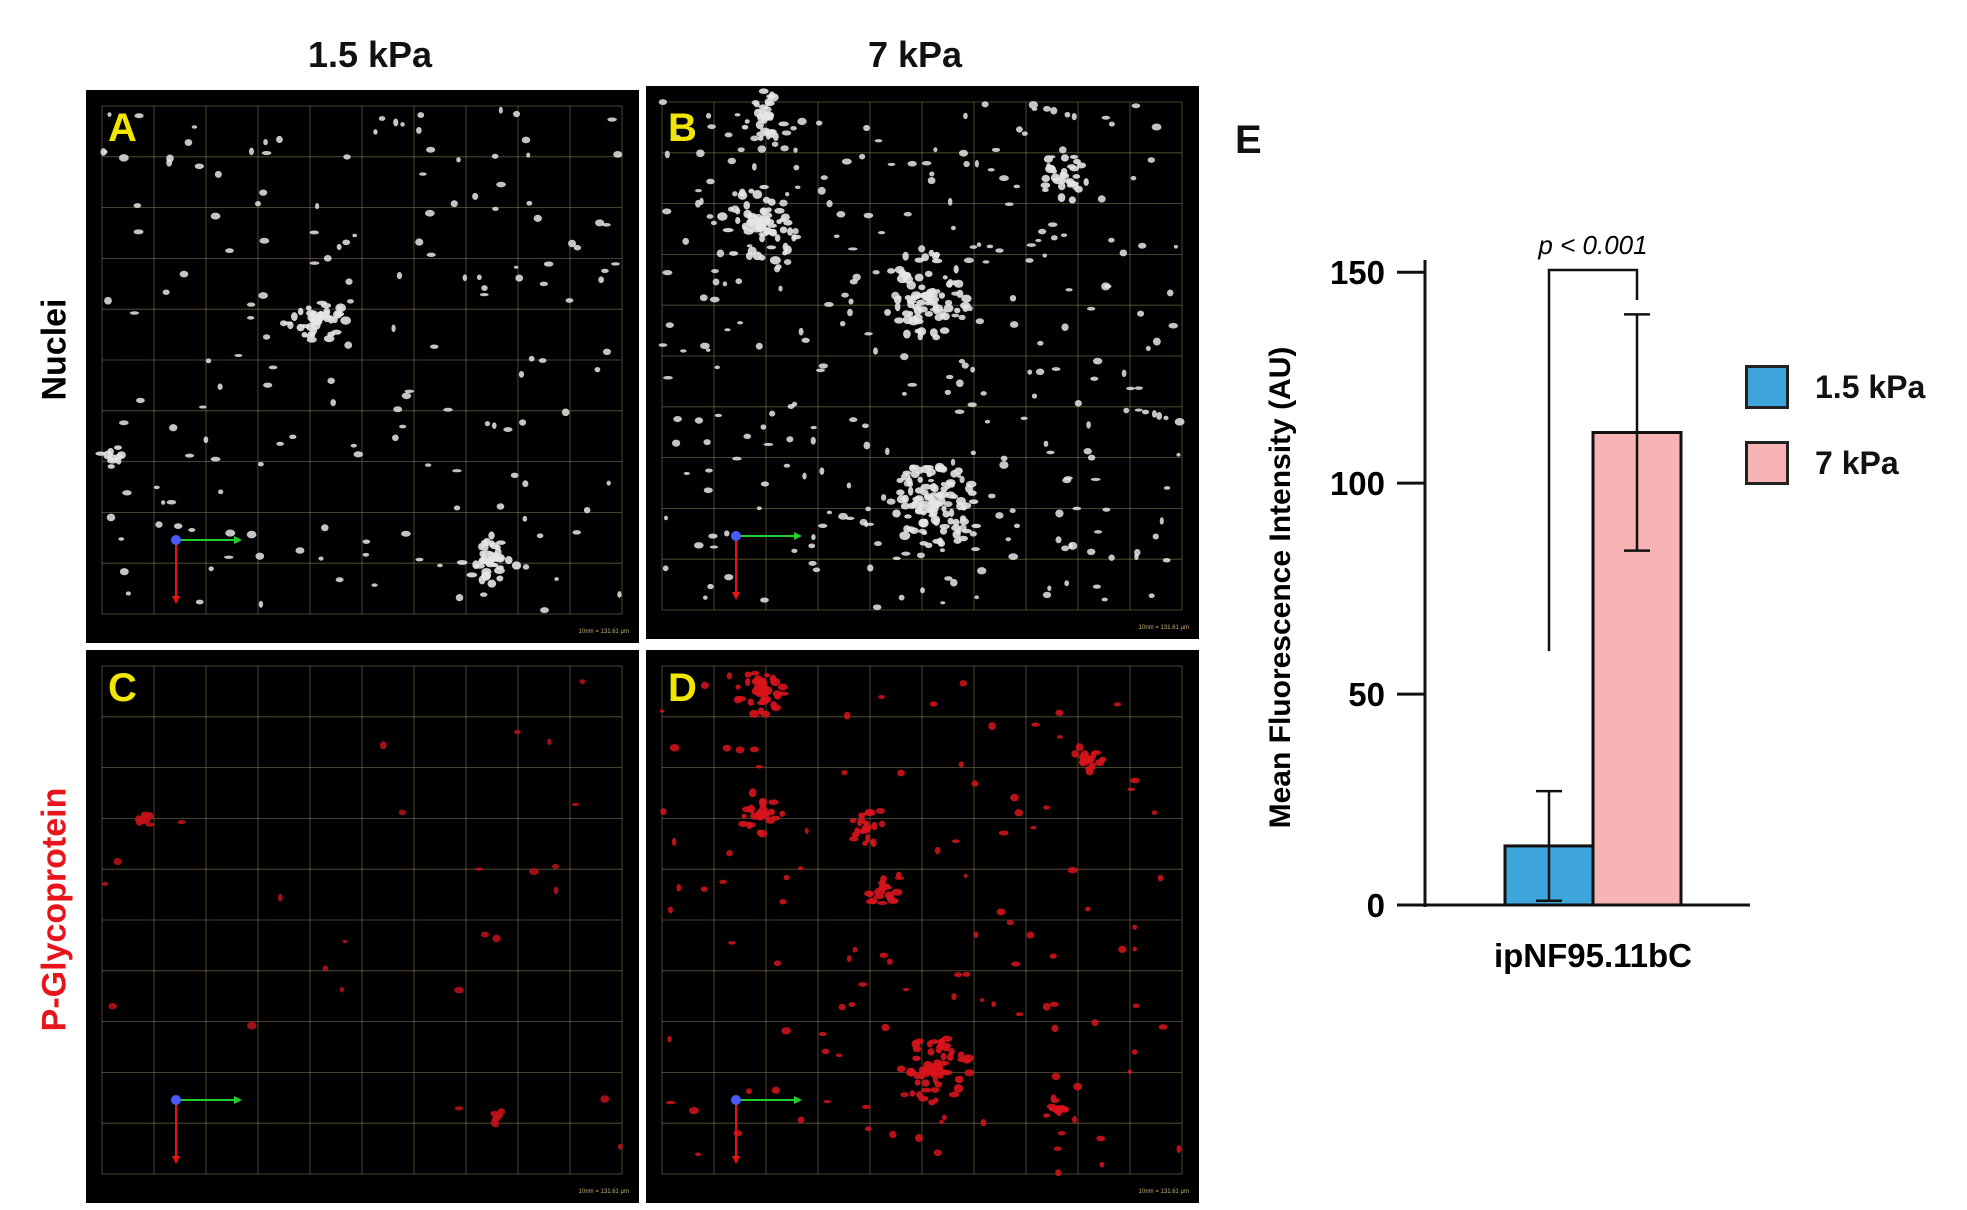 The width and height of the screenshot is (1967, 1210). I want to click on y-tick-label-0: 0, so click(1376, 905).